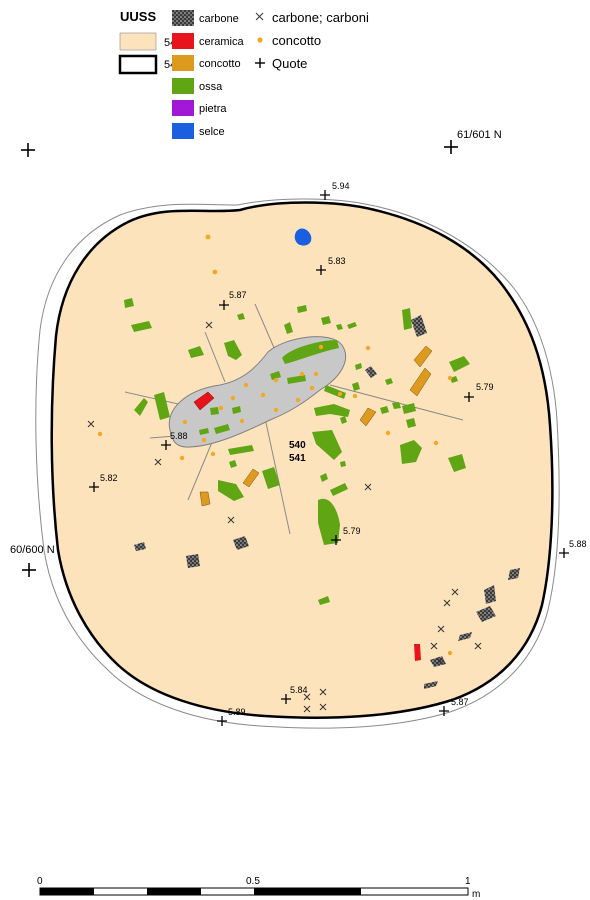 The width and height of the screenshot is (590, 900). Describe the element at coordinates (289, 63) in the screenshot. I see `legend-label-quote: Quote` at that location.